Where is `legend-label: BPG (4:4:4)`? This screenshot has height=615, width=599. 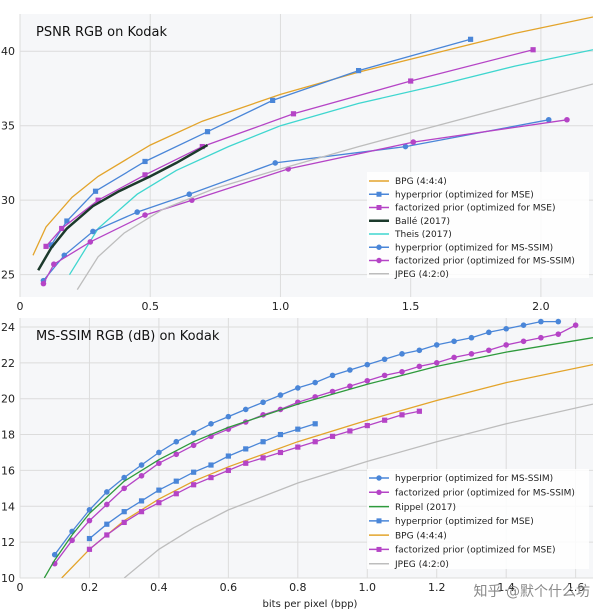 legend-label: BPG (4:4:4) is located at coordinates (421, 536).